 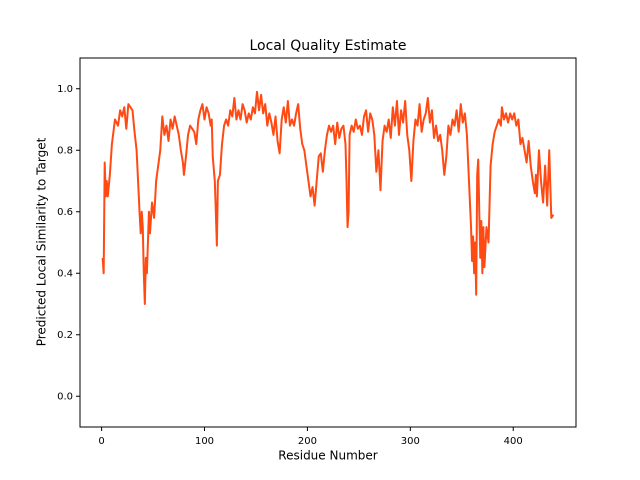 What do you see at coordinates (204, 441) in the screenshot?
I see `x-tick-label: 100` at bounding box center [204, 441].